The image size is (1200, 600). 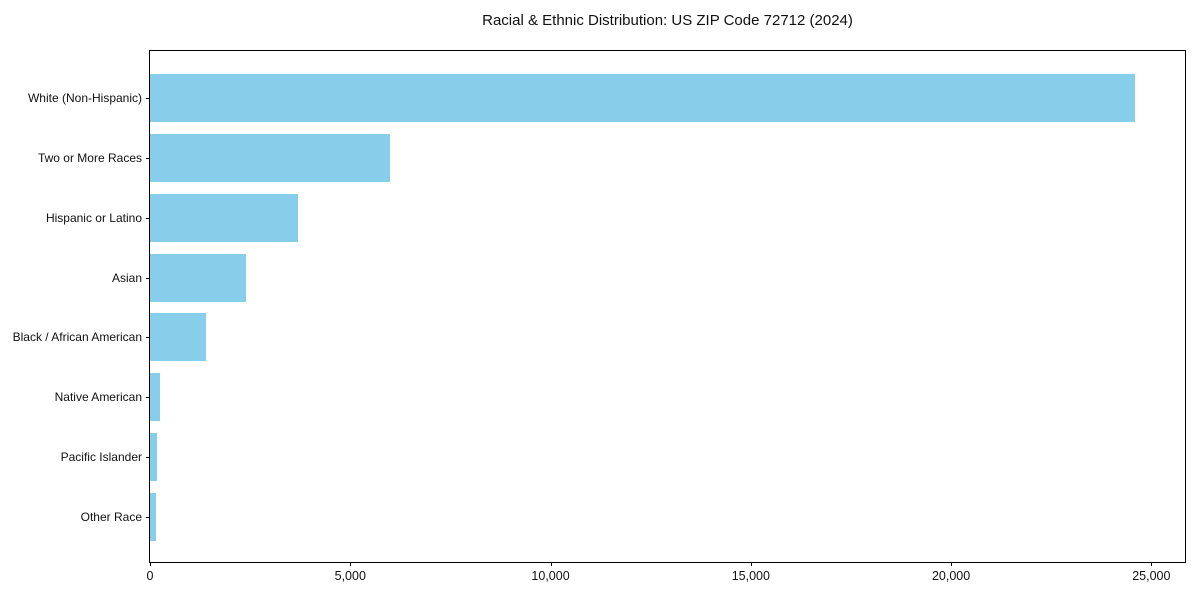 What do you see at coordinates (77, 337) in the screenshot?
I see `y-tick-label: Black / African American` at bounding box center [77, 337].